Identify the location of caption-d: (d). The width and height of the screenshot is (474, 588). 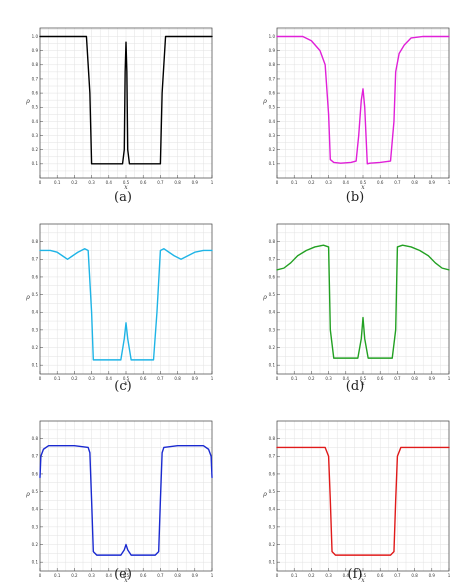
(355, 386).